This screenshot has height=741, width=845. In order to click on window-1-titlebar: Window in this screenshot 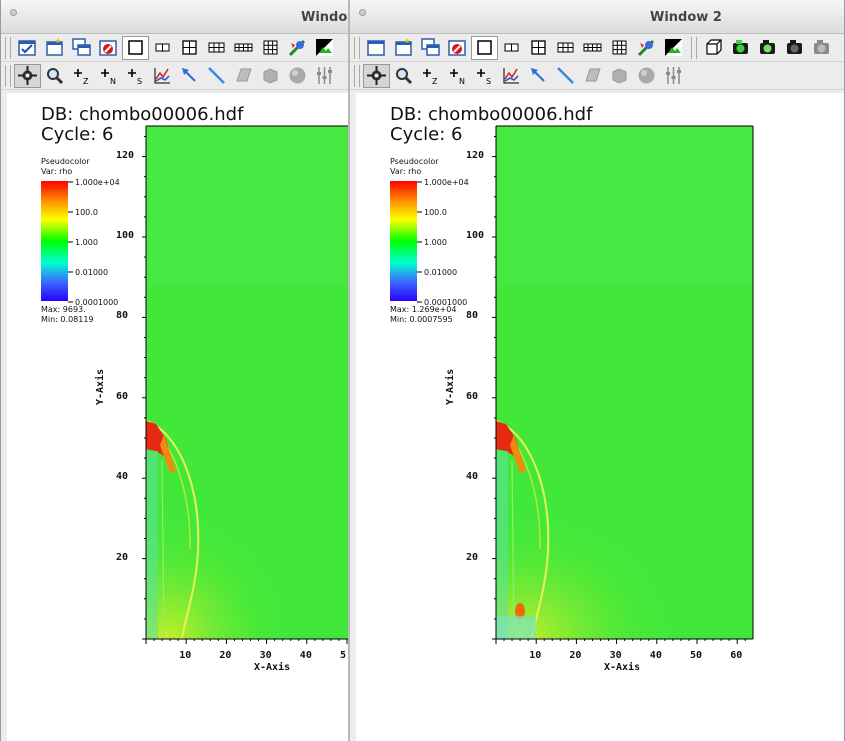, I will do `click(175, 17)`.